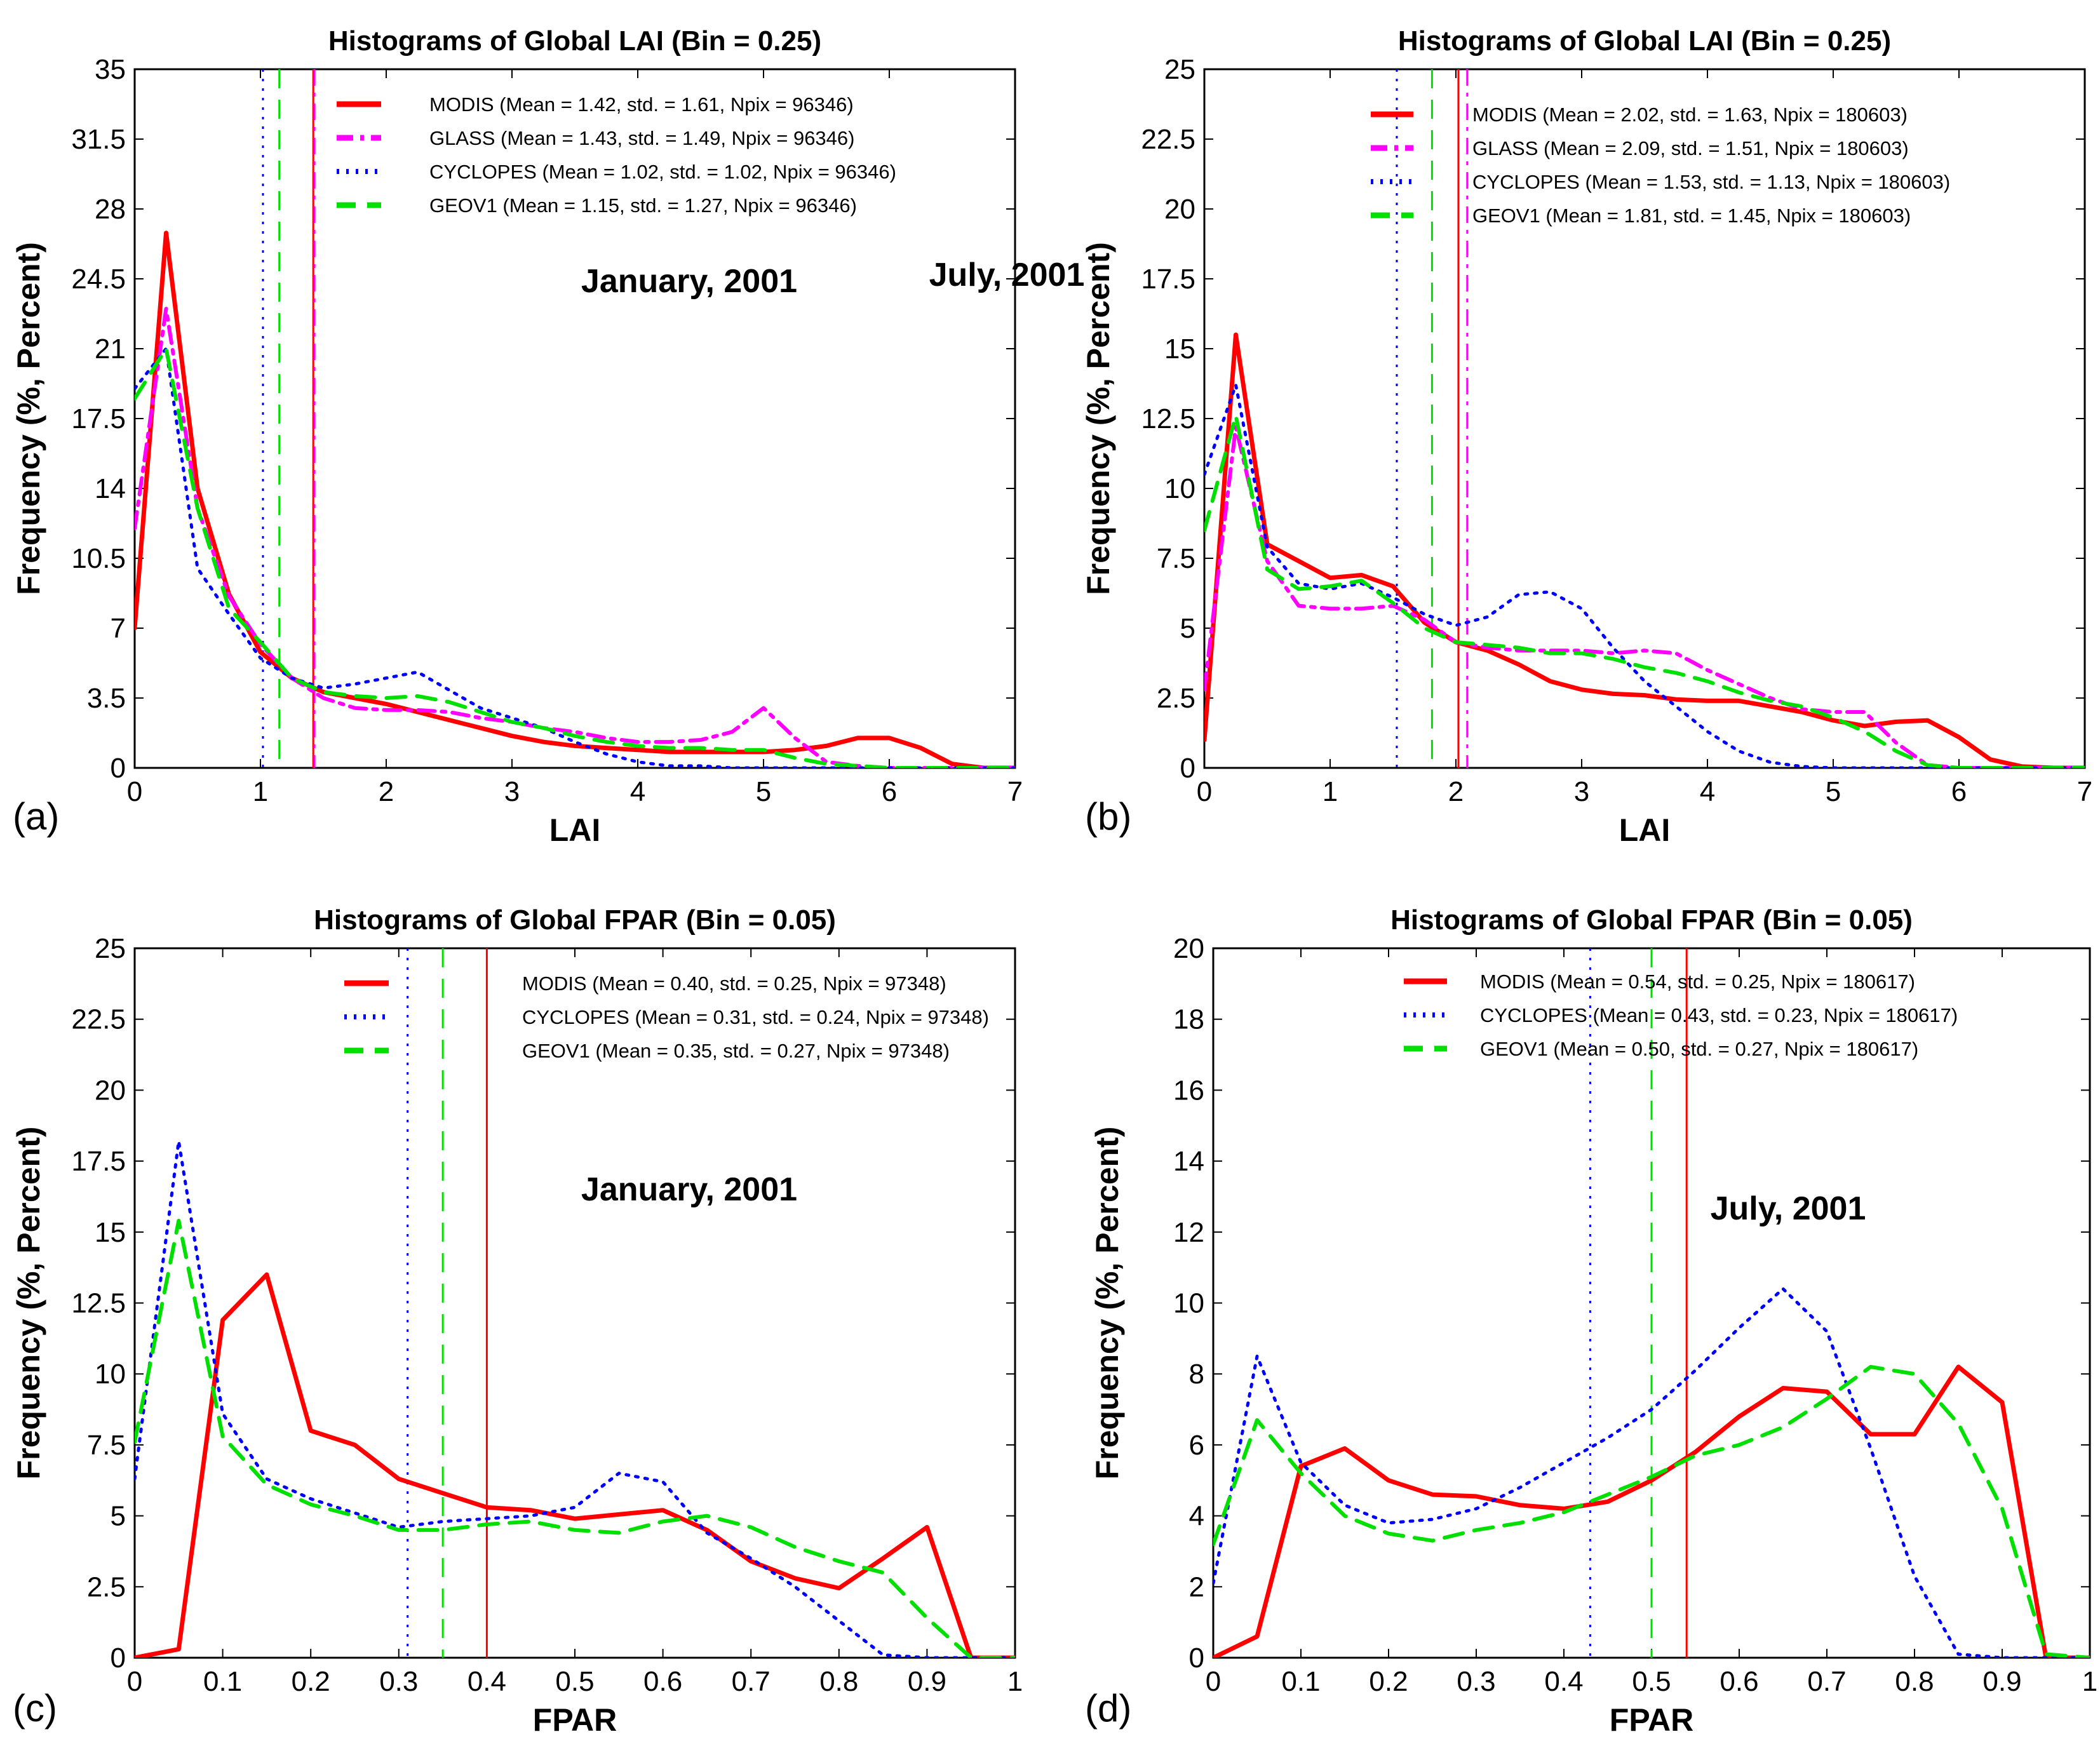 The image size is (2100, 1753). What do you see at coordinates (1108, 816) in the screenshot?
I see `panel-label: (b)` at bounding box center [1108, 816].